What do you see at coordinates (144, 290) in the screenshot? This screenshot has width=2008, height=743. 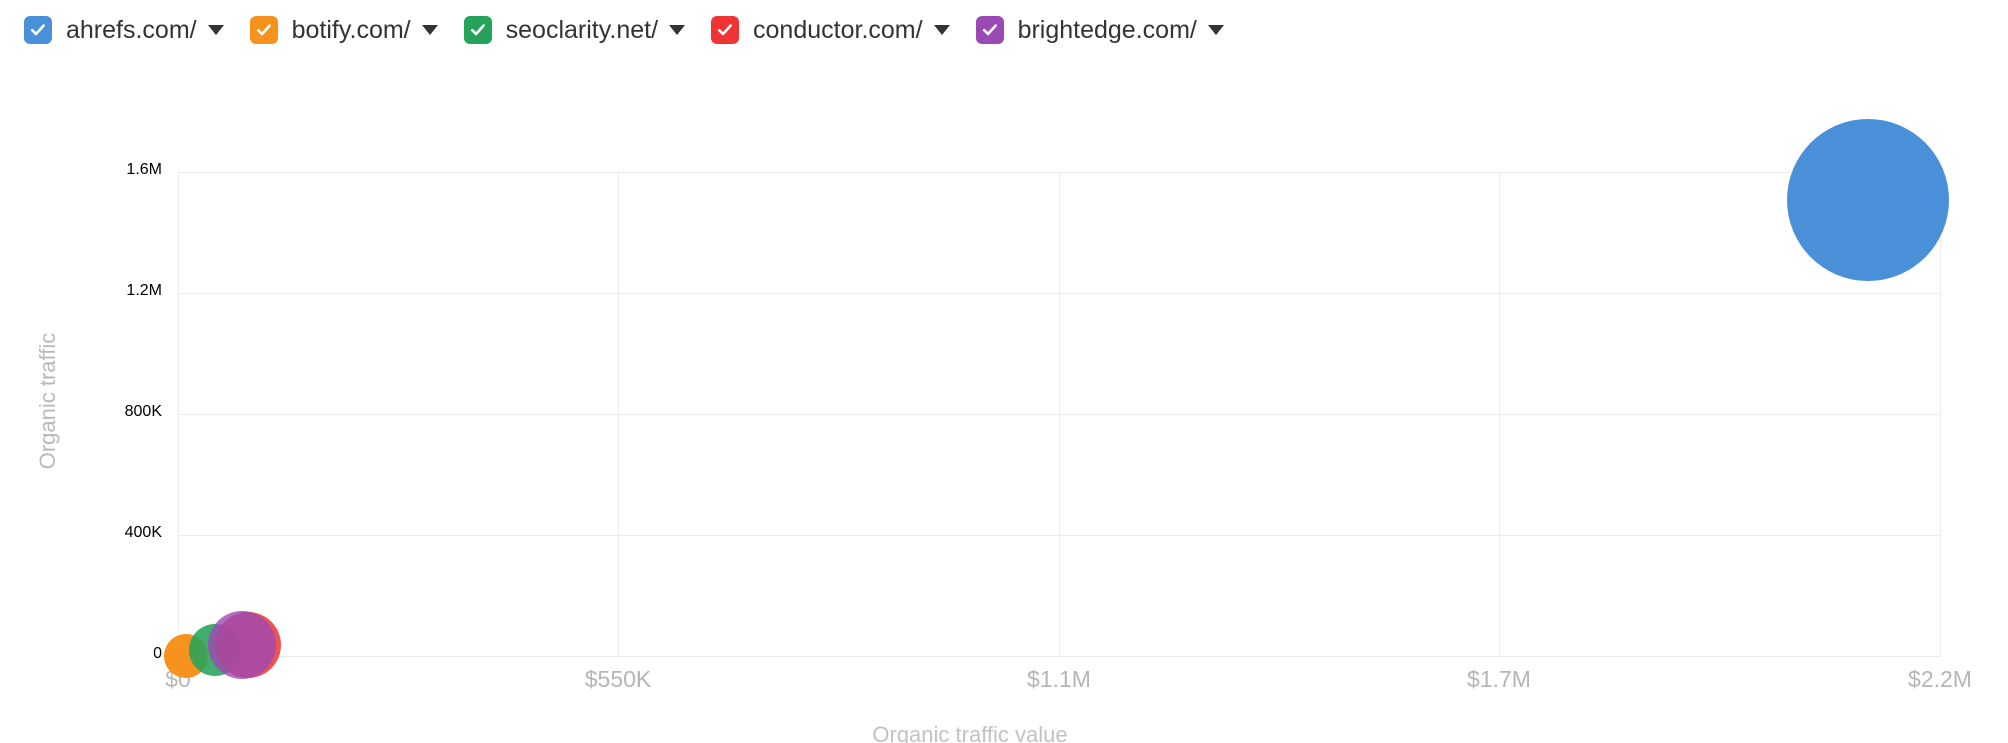 I see `y-axis-tick-label: 1.2M` at bounding box center [144, 290].